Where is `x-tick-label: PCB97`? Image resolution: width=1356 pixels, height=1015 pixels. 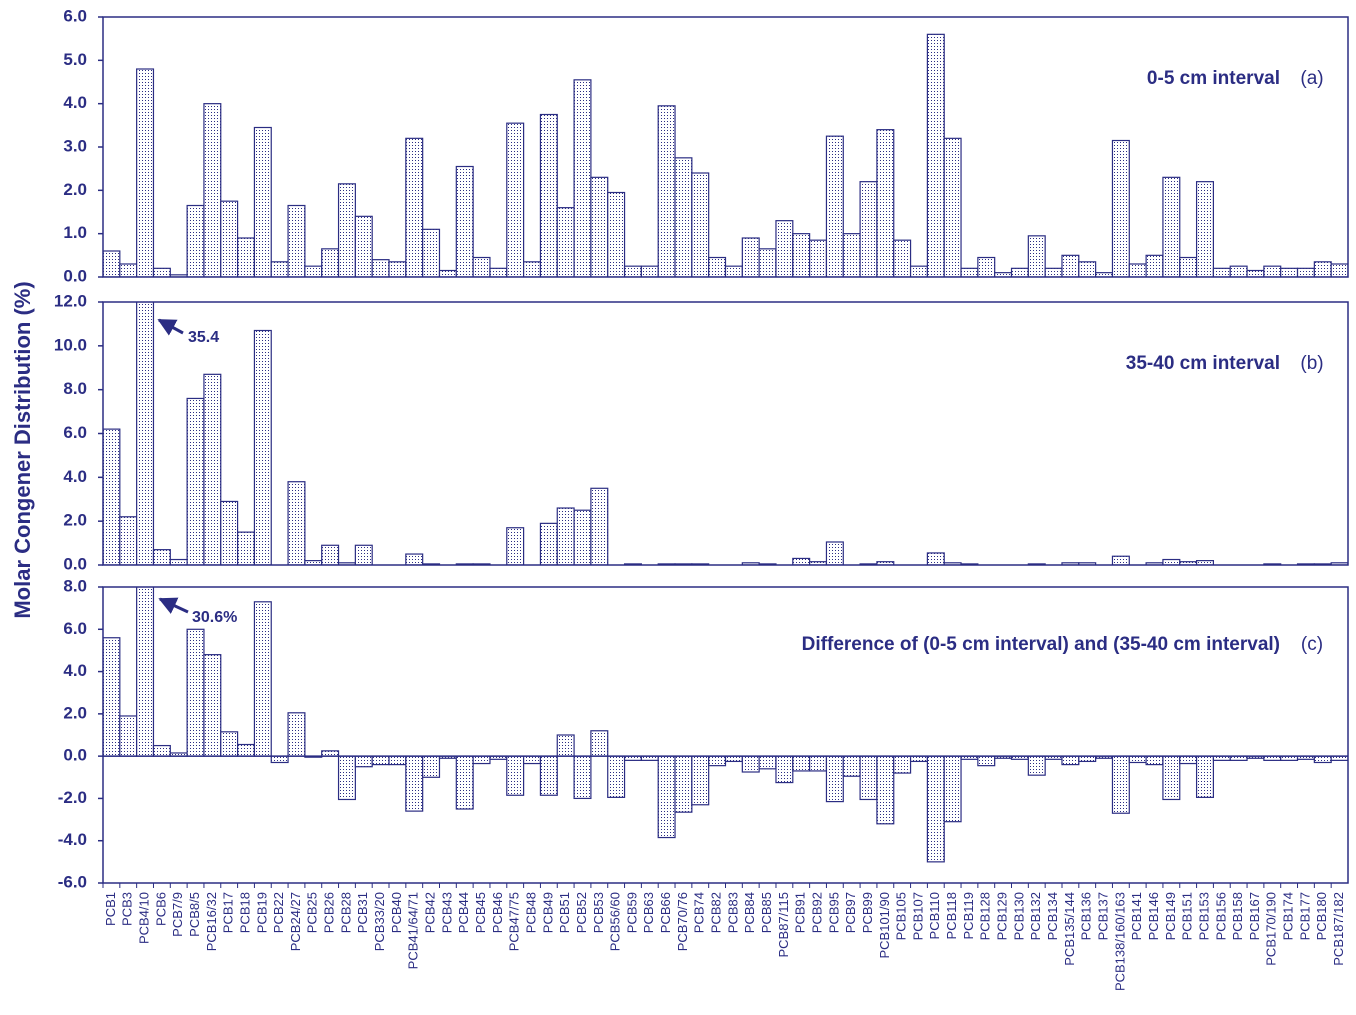 x-tick-label: PCB97 is located at coordinates (850, 912).